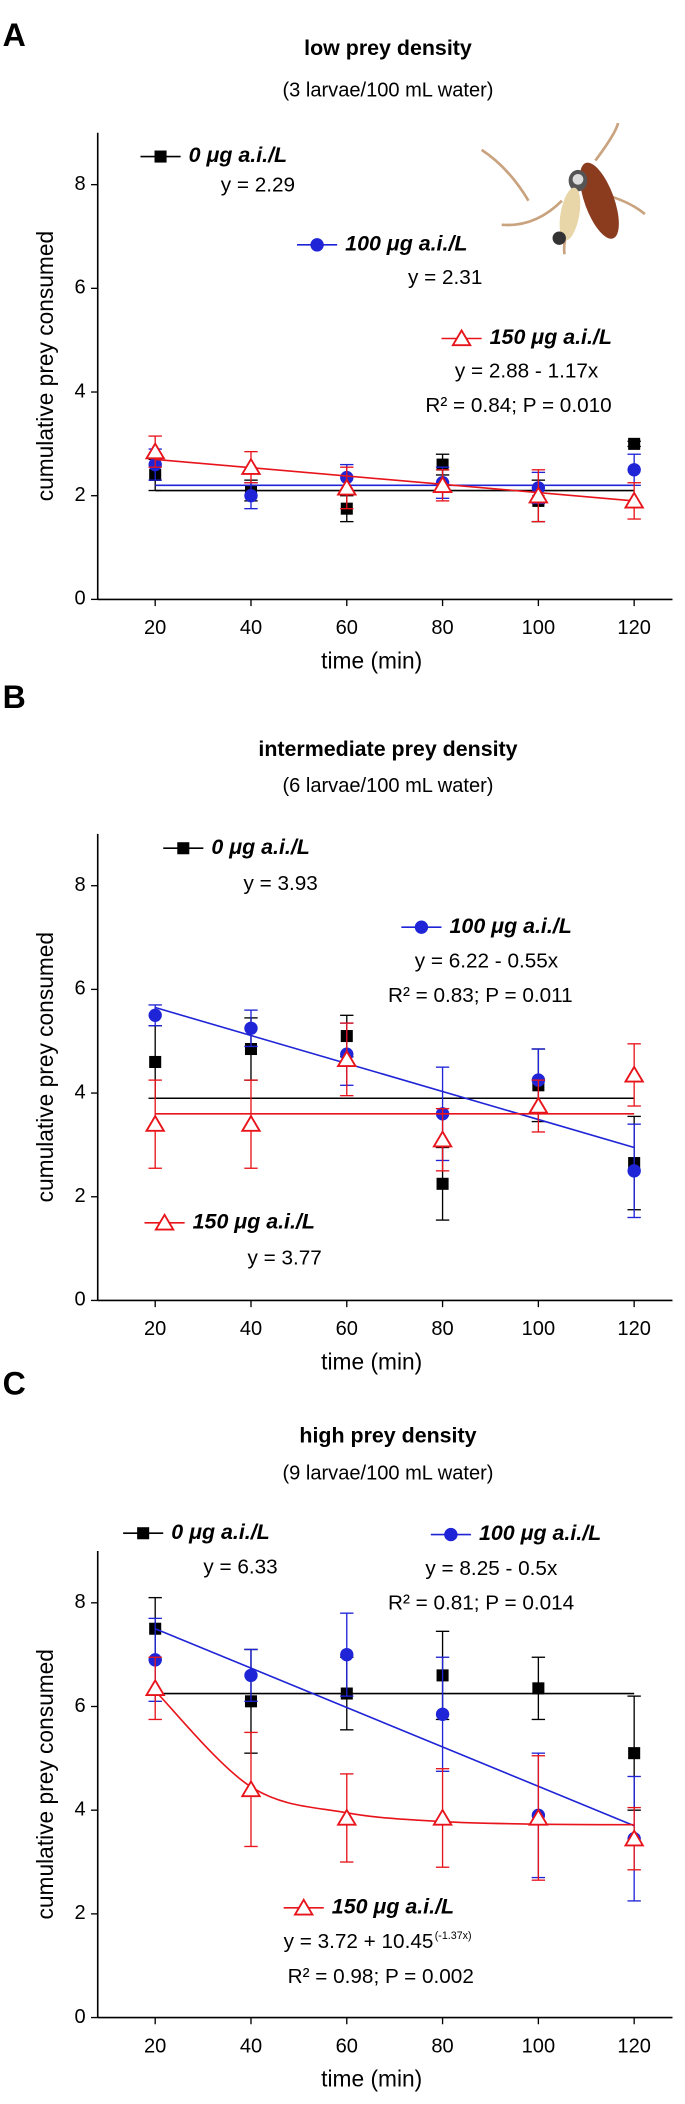  I want to click on panel-letter: B, so click(14, 697).